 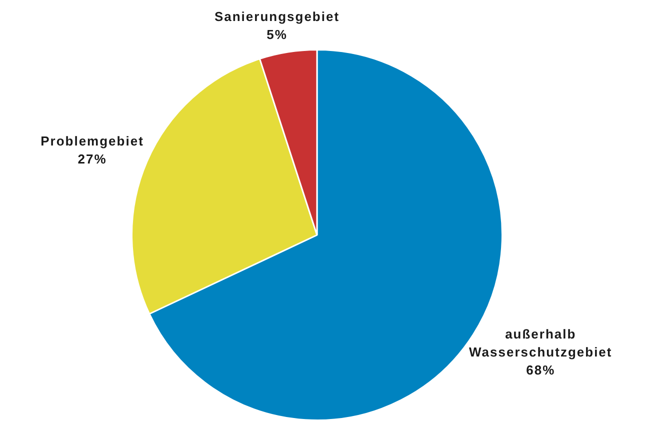 What do you see at coordinates (92, 141) in the screenshot?
I see `slice-label: Problemgebiet` at bounding box center [92, 141].